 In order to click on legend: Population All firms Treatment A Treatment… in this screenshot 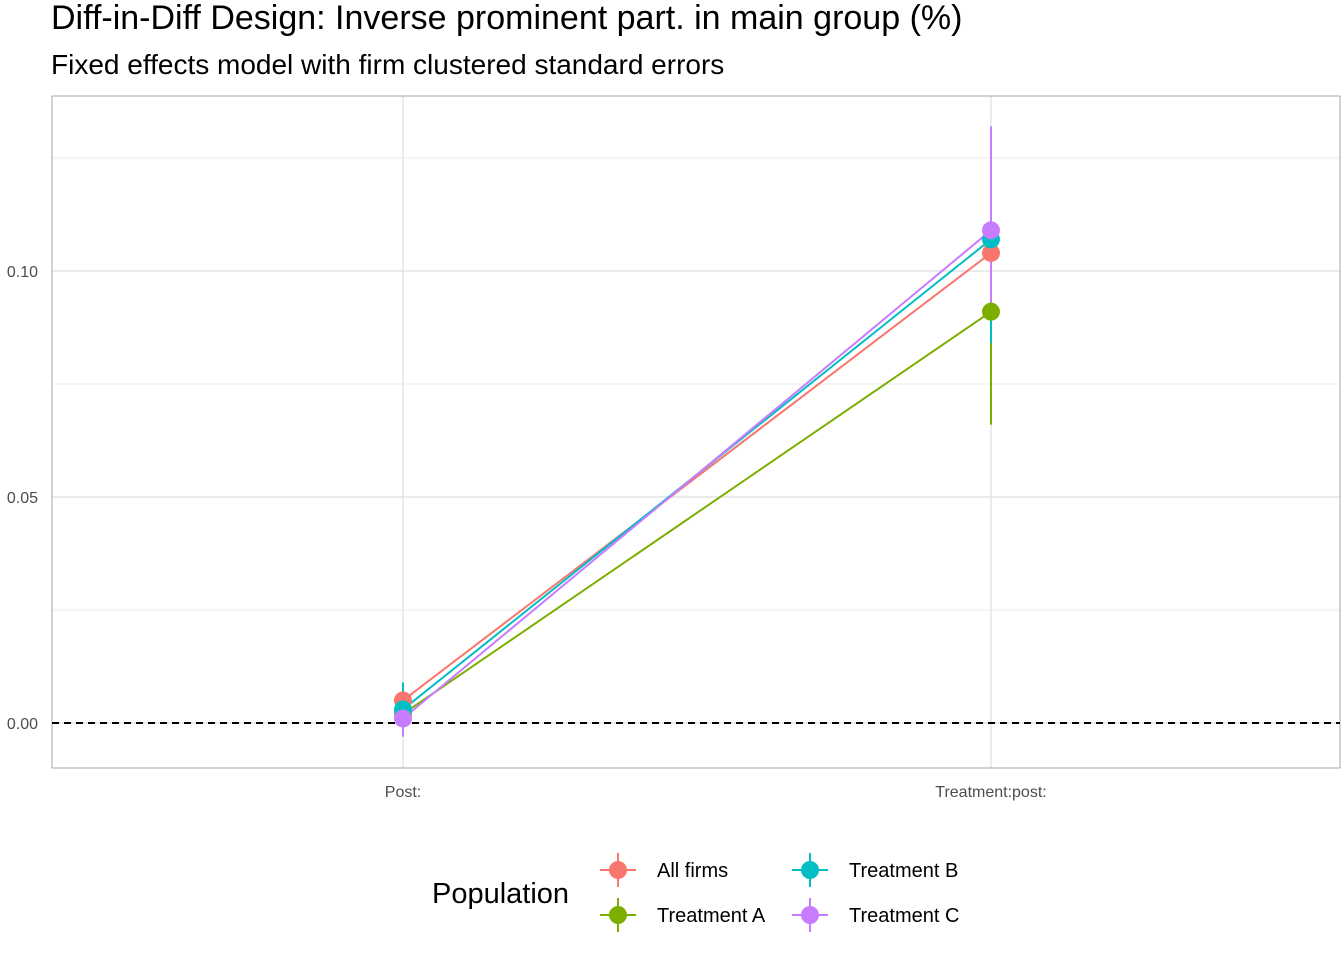, I will do `click(695, 892)`.